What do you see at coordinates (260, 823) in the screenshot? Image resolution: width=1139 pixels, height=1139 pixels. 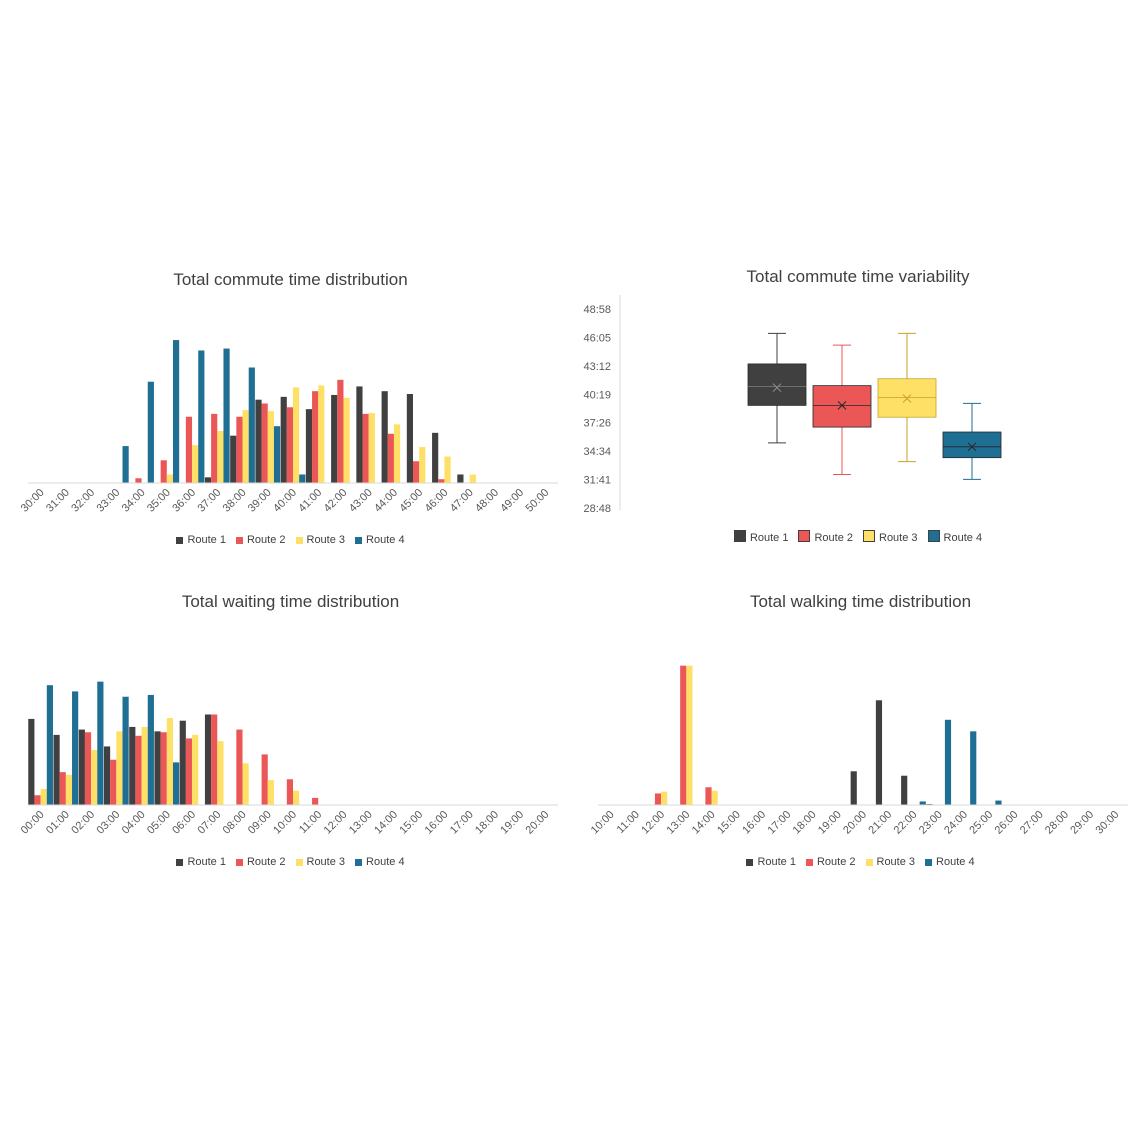 I see `x-tick-label: 09:00` at bounding box center [260, 823].